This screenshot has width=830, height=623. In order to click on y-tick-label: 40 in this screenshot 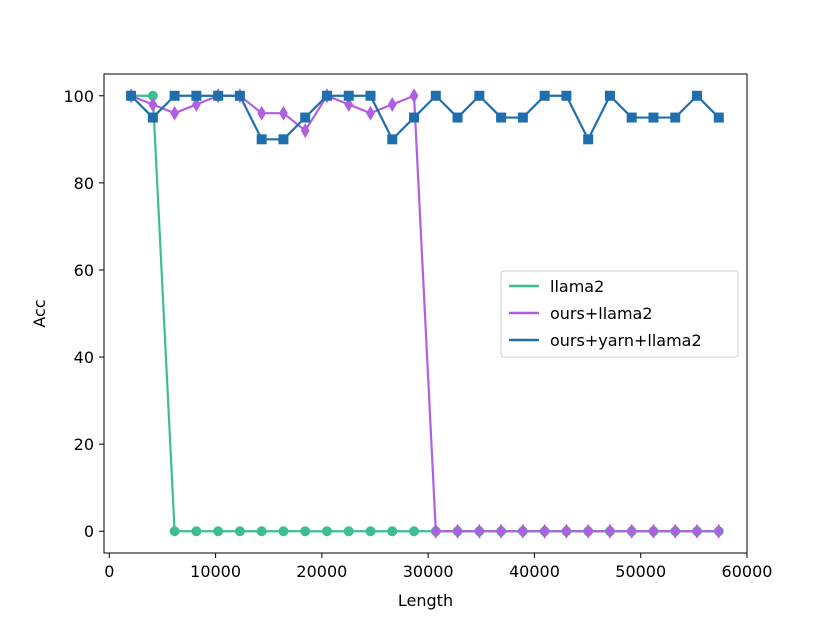, I will do `click(84, 357)`.